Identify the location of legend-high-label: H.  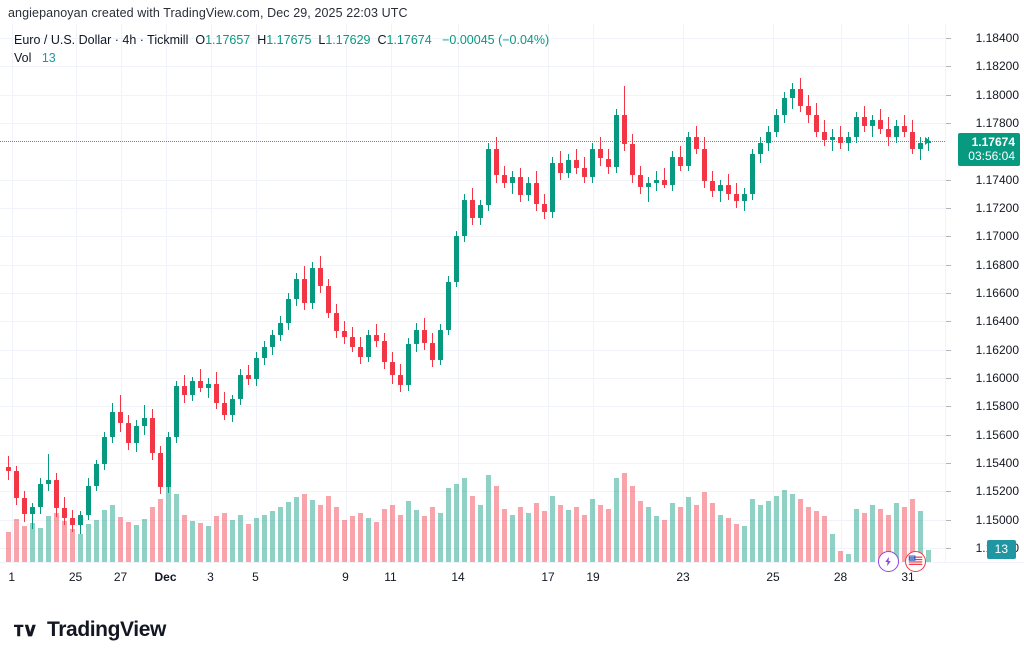
(262, 40).